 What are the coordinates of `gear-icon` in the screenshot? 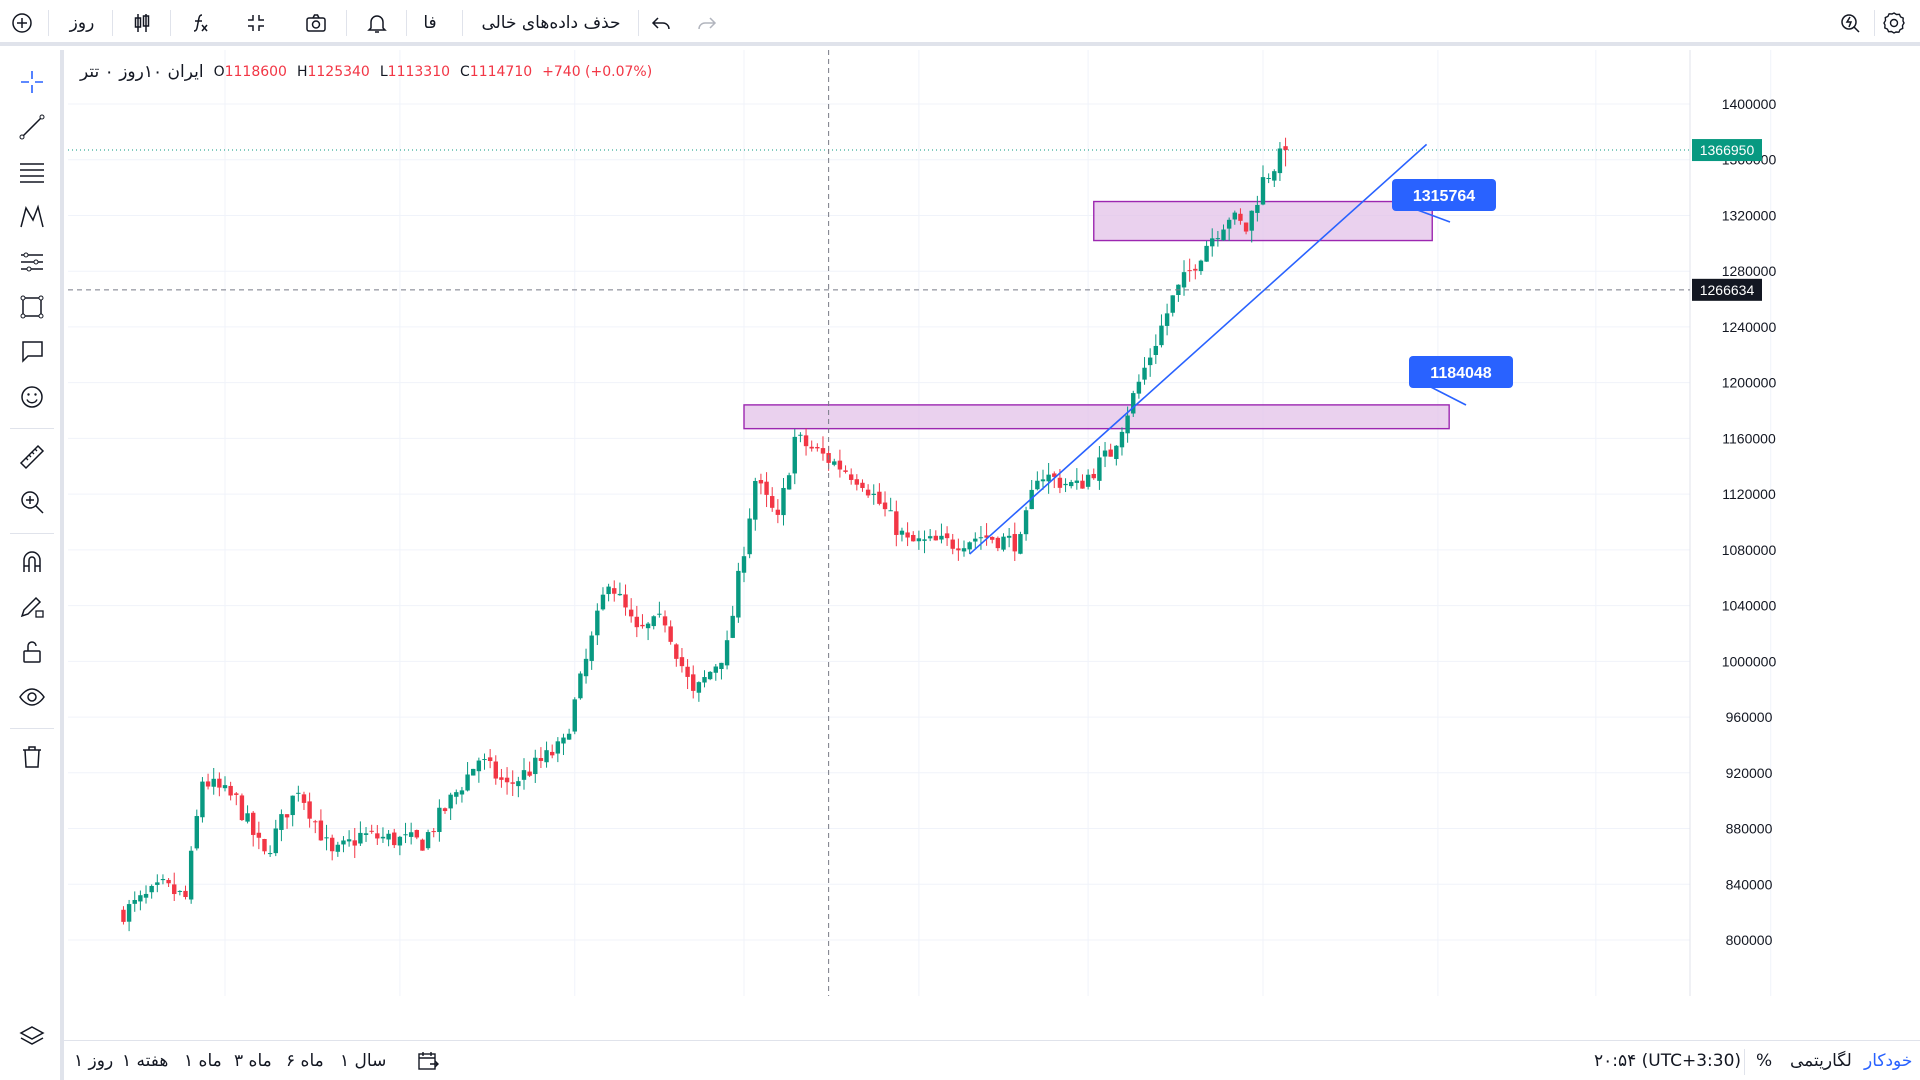 It's located at (1894, 23).